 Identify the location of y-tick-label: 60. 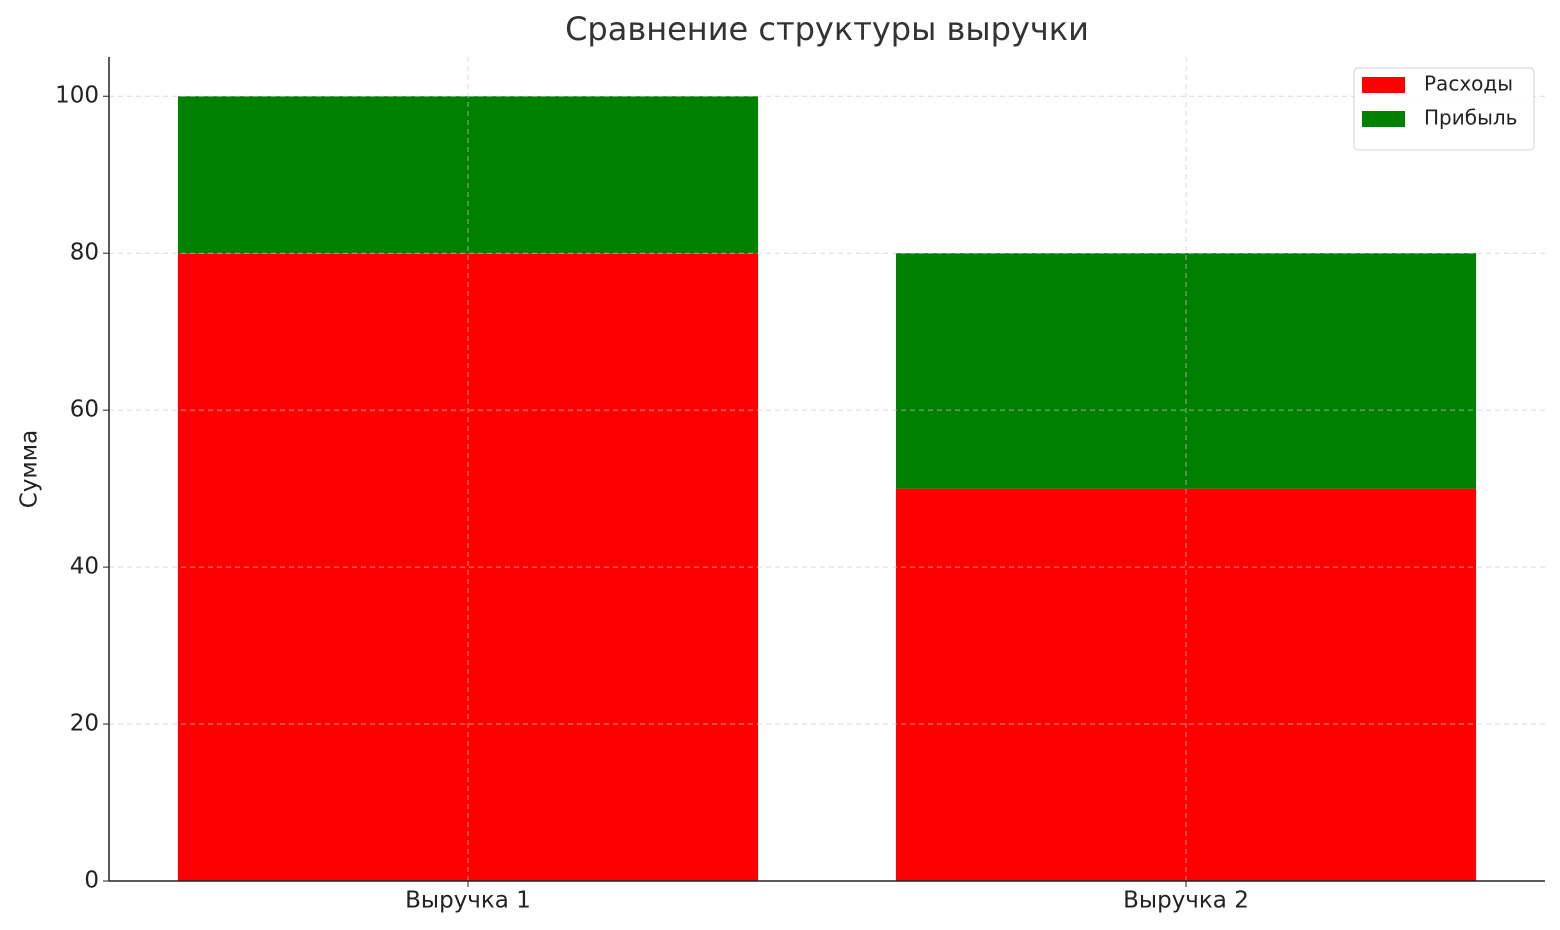
(84, 410).